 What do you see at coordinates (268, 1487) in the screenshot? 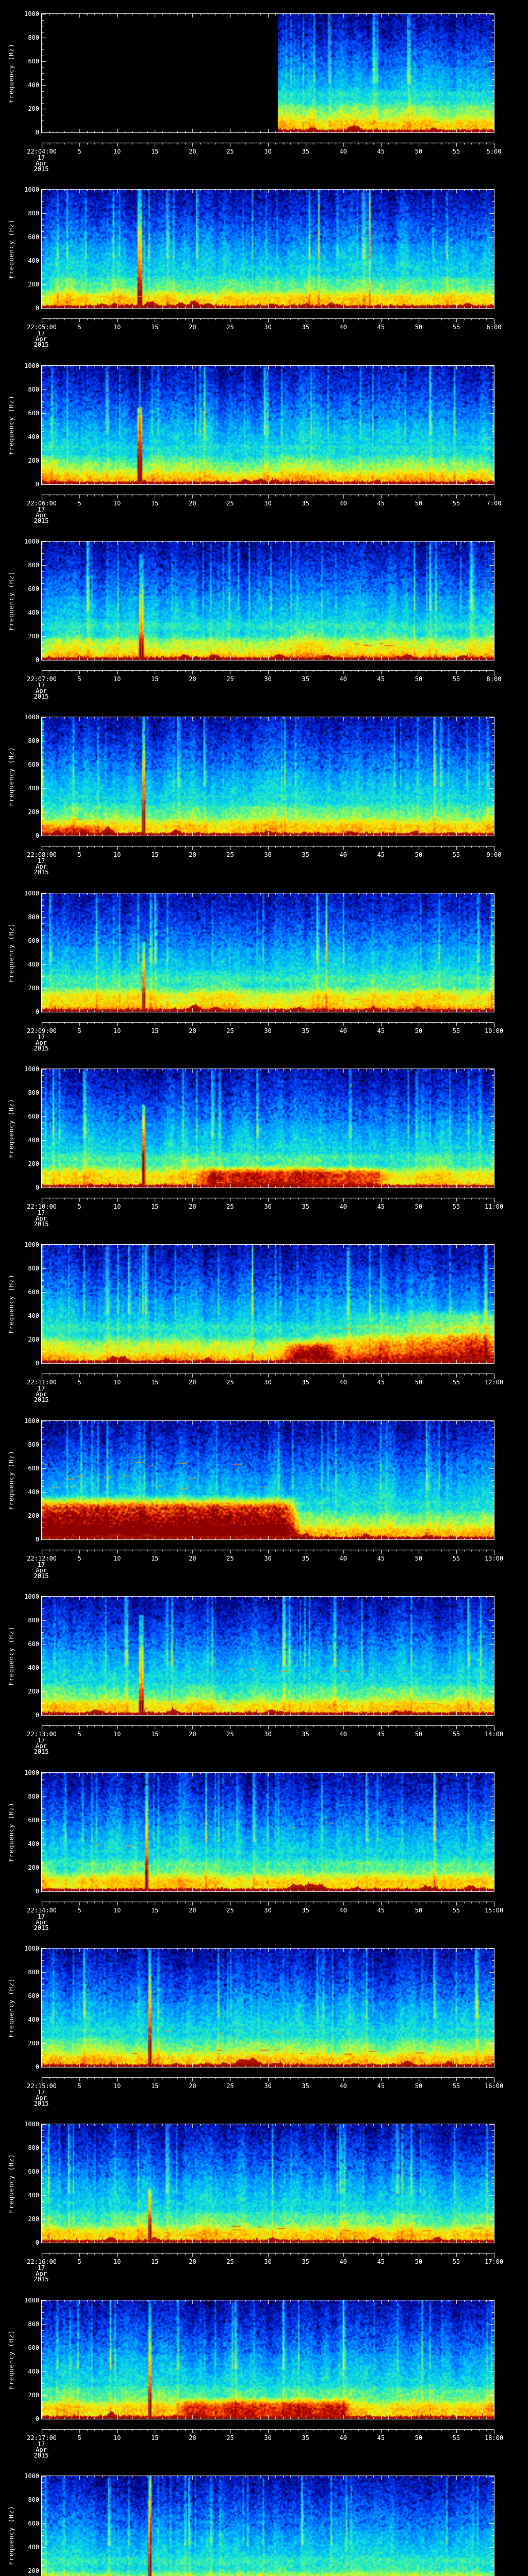
I see `spectrogram-canvas-hour-22:12:00` at bounding box center [268, 1487].